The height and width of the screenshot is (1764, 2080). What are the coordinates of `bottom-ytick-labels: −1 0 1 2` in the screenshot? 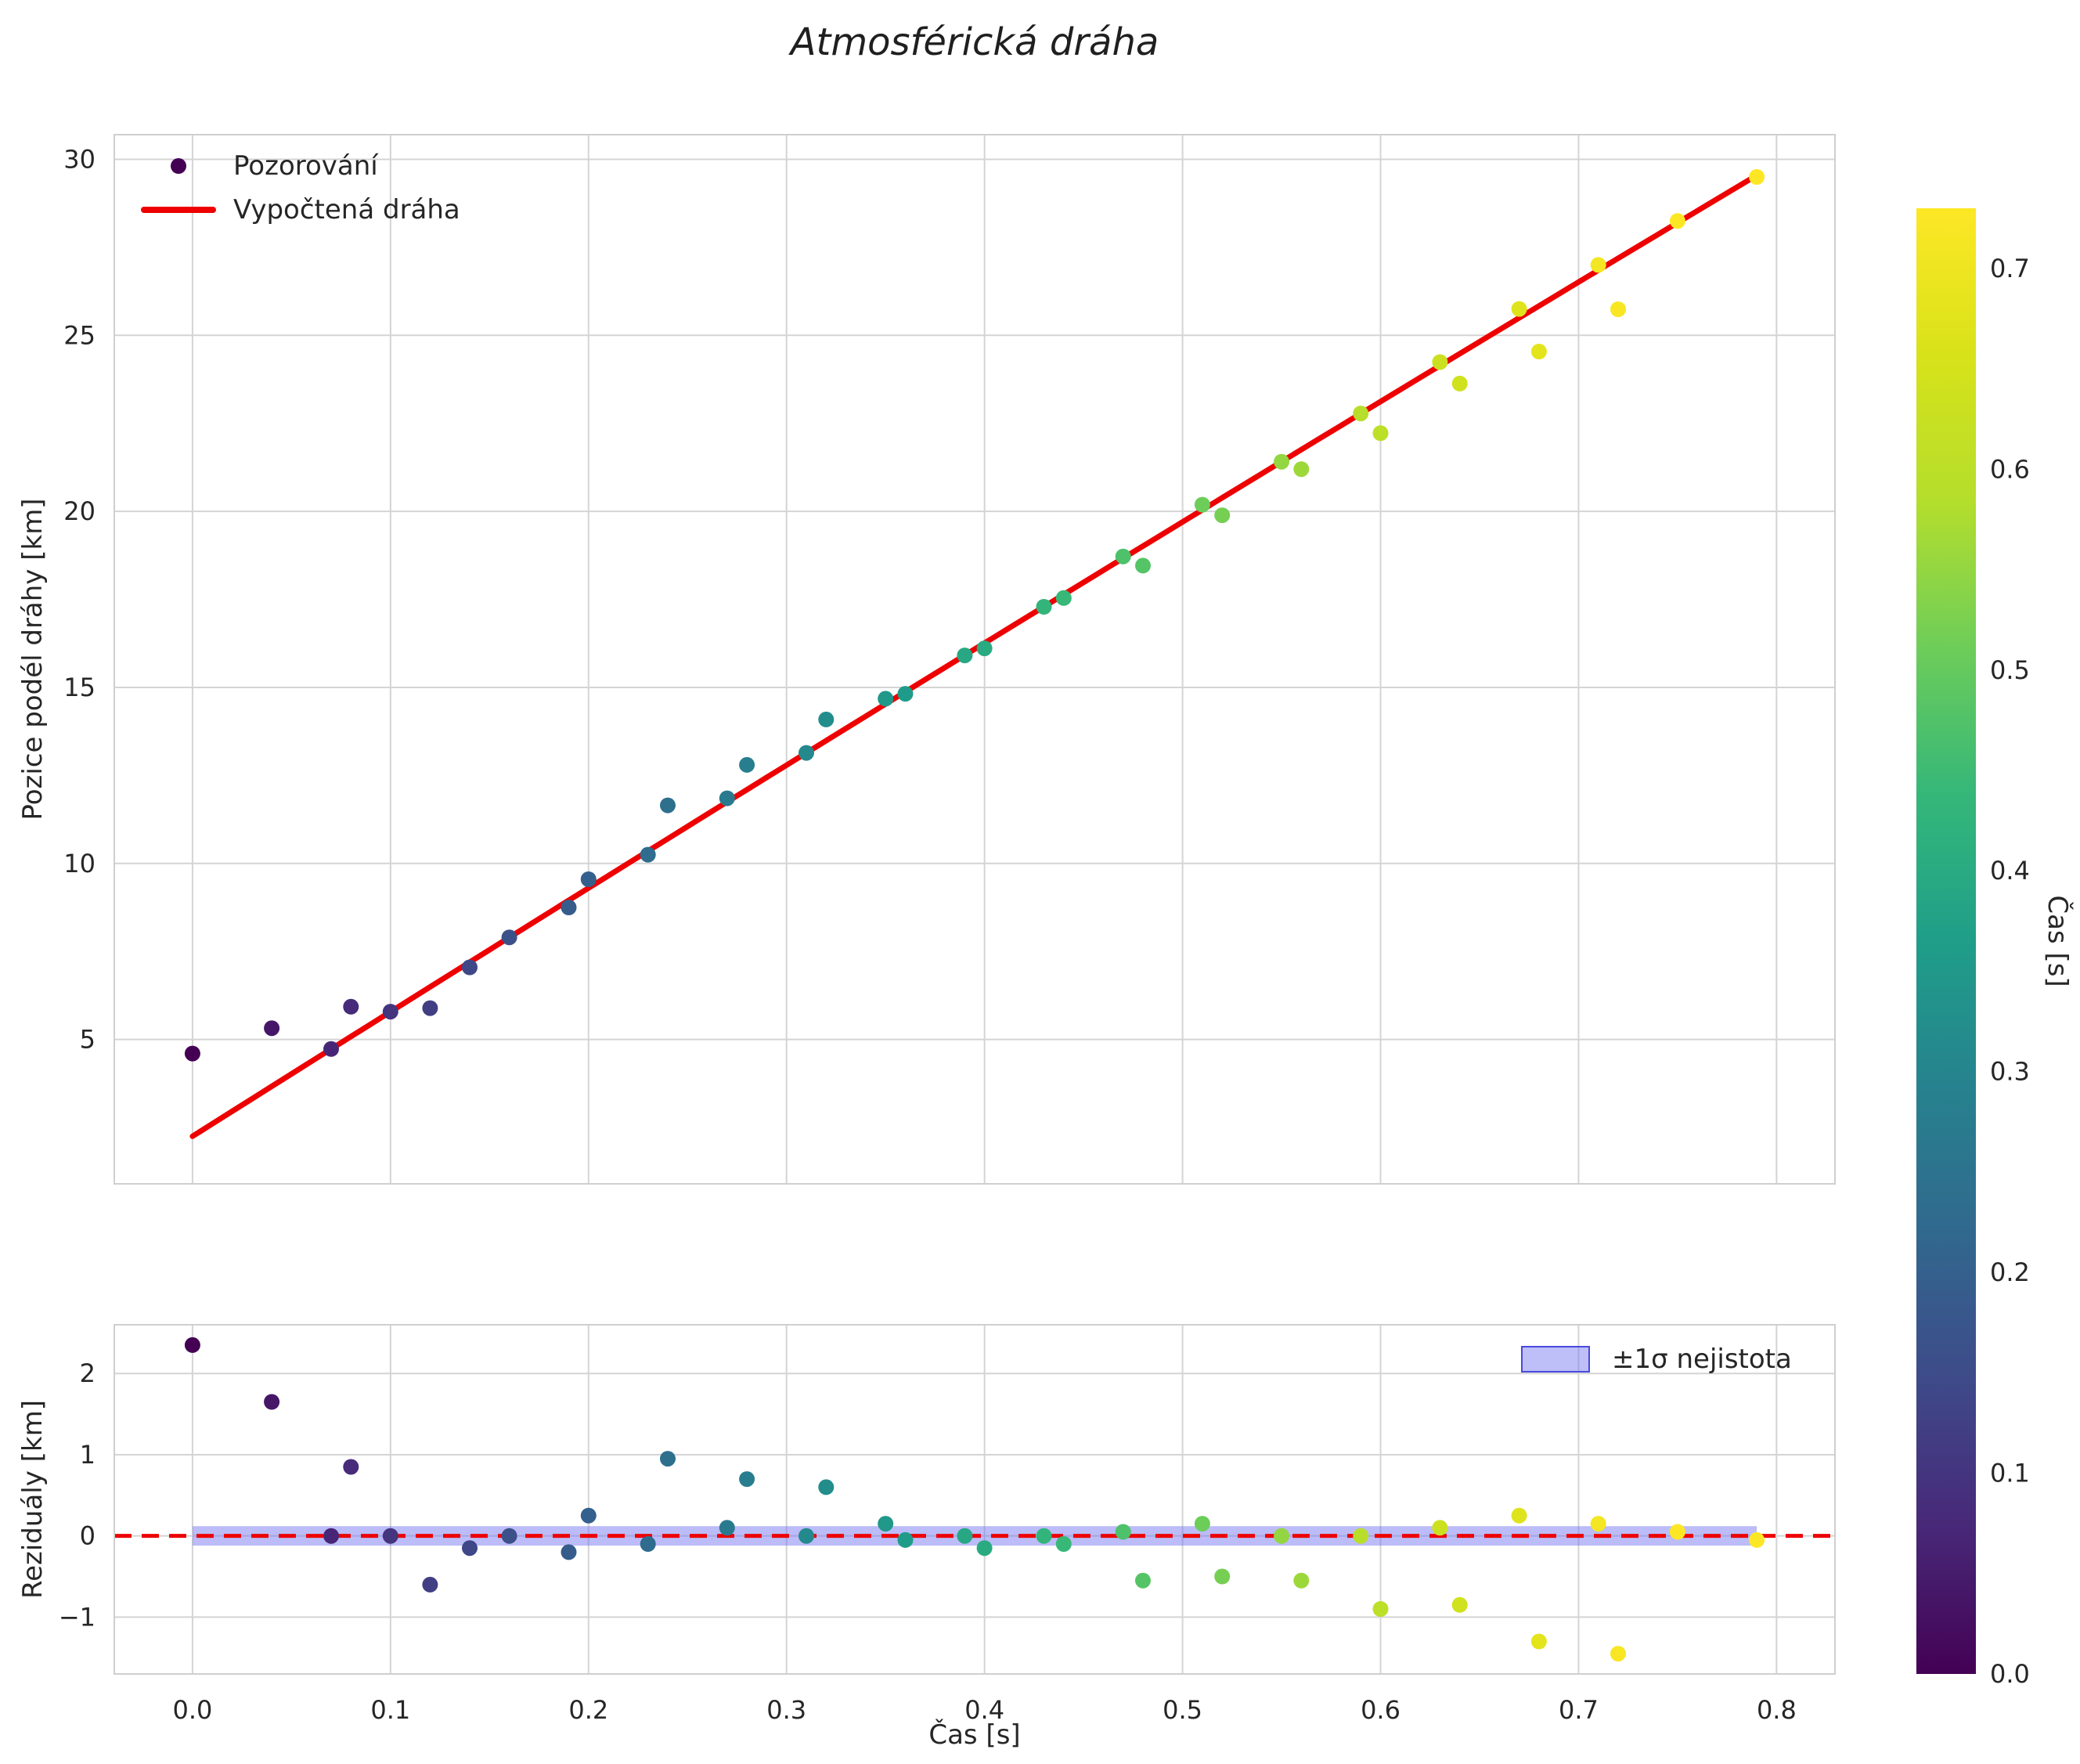 It's located at (77, 1495).